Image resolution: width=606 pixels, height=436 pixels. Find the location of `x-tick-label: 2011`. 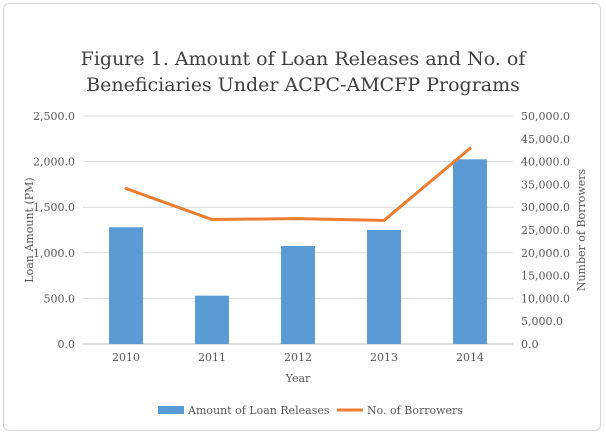

x-tick-label: 2011 is located at coordinates (212, 357).